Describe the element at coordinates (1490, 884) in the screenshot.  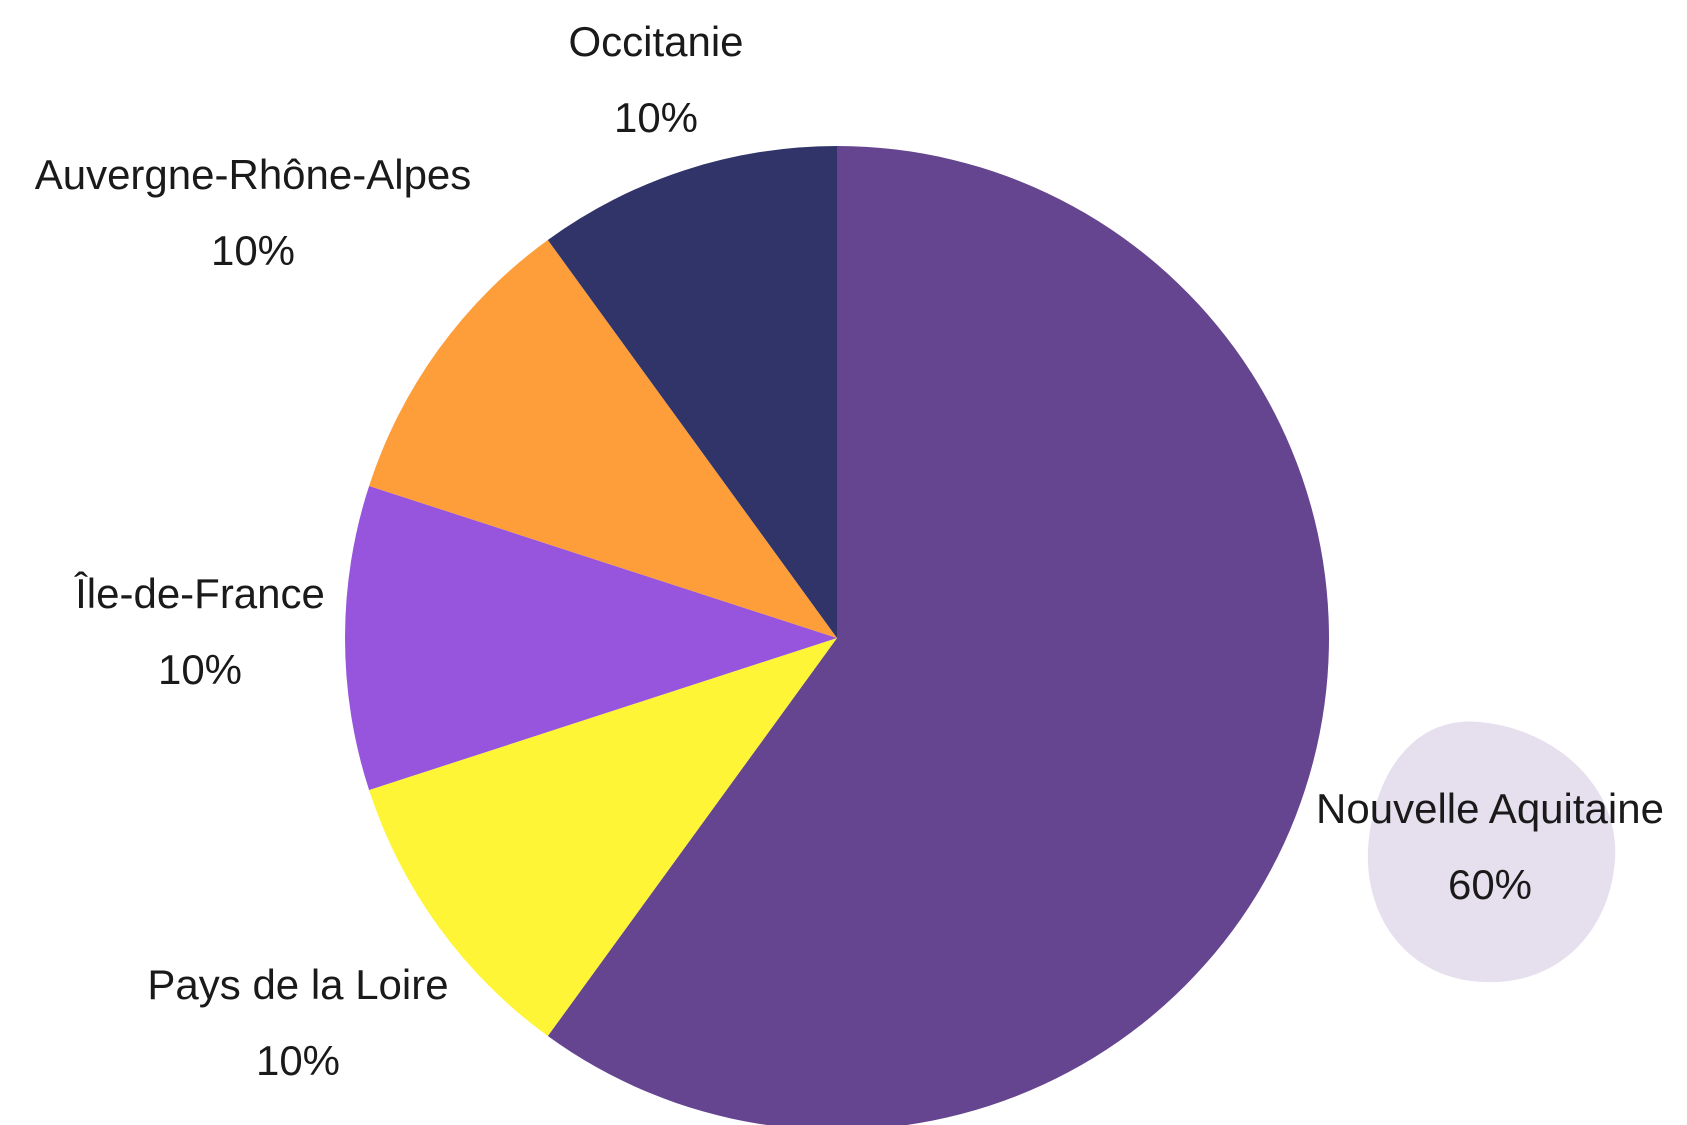
I see `slice-value-label: 60%` at that location.